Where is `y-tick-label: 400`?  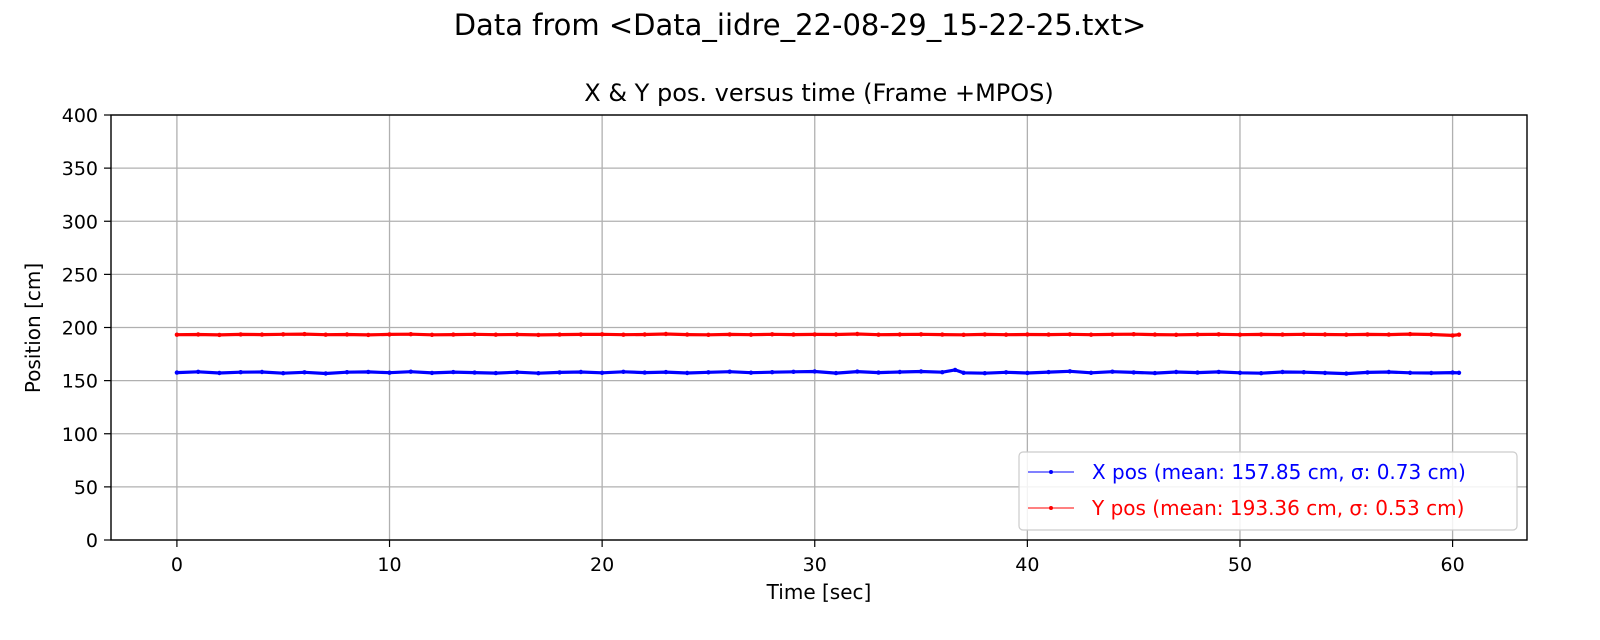
y-tick-label: 400 is located at coordinates (80, 116).